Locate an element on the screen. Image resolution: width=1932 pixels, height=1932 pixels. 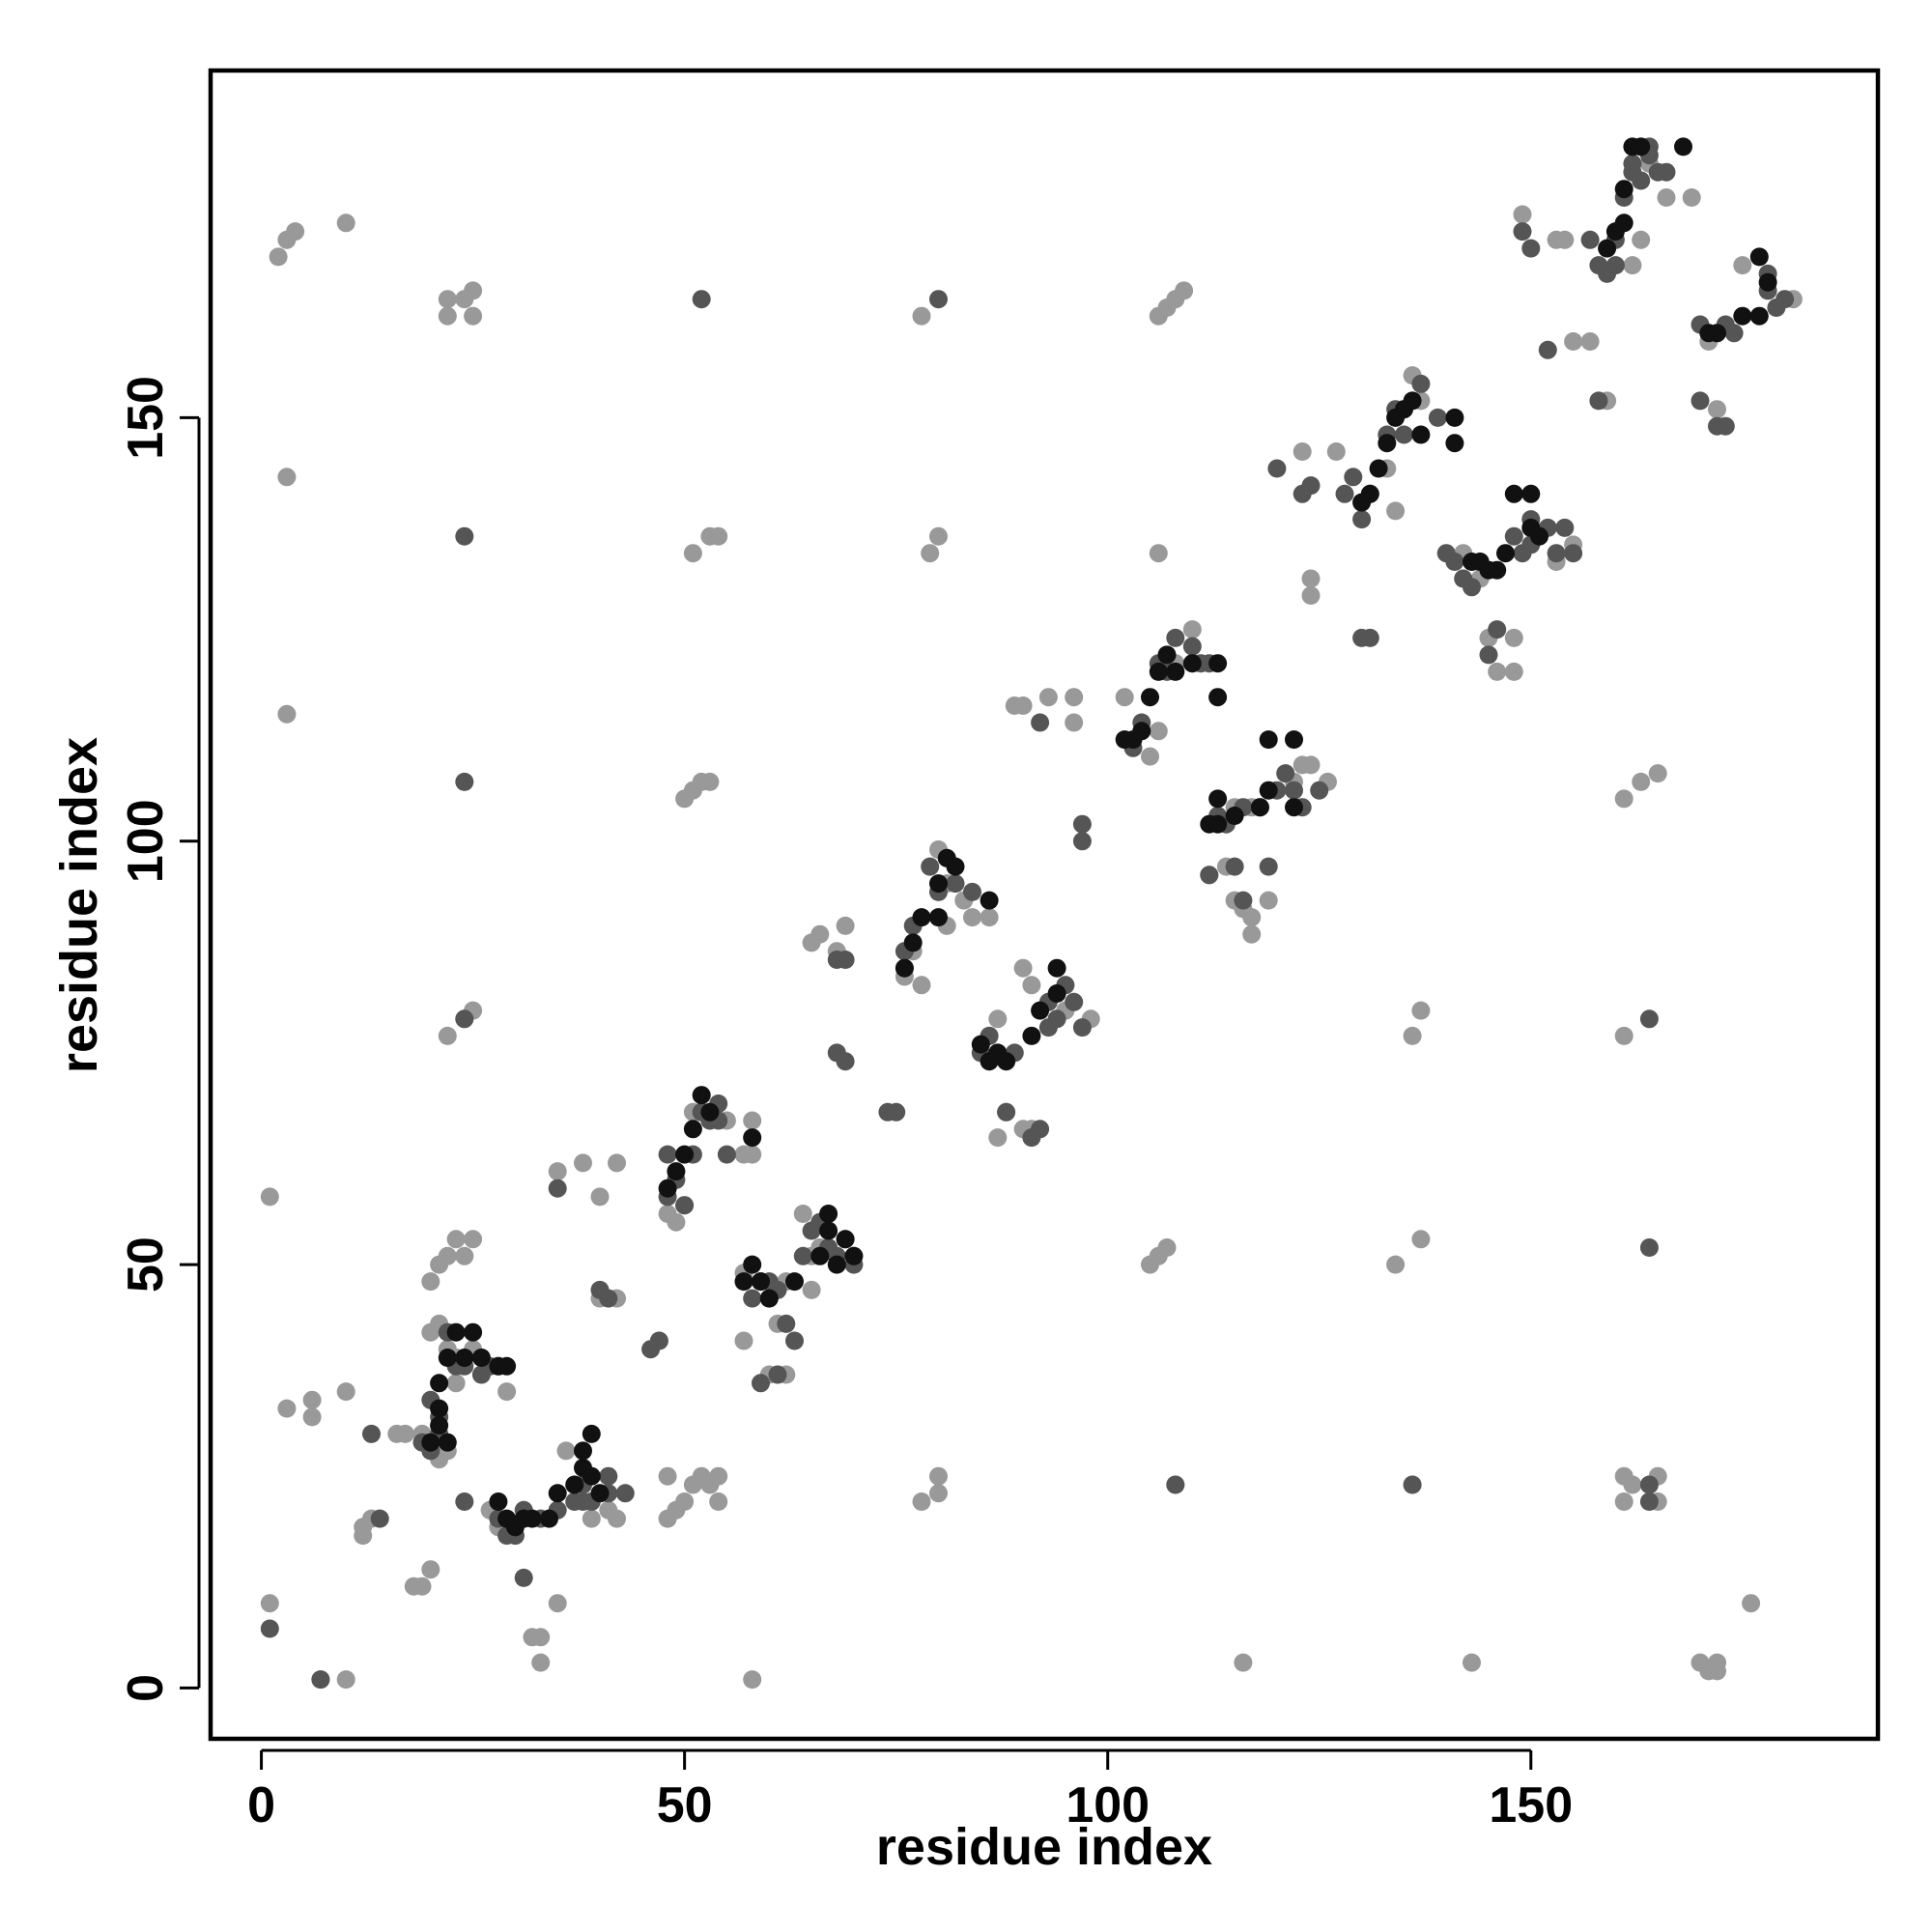
y-axis: 0 50 100 150 is located at coordinates (159, 1039).